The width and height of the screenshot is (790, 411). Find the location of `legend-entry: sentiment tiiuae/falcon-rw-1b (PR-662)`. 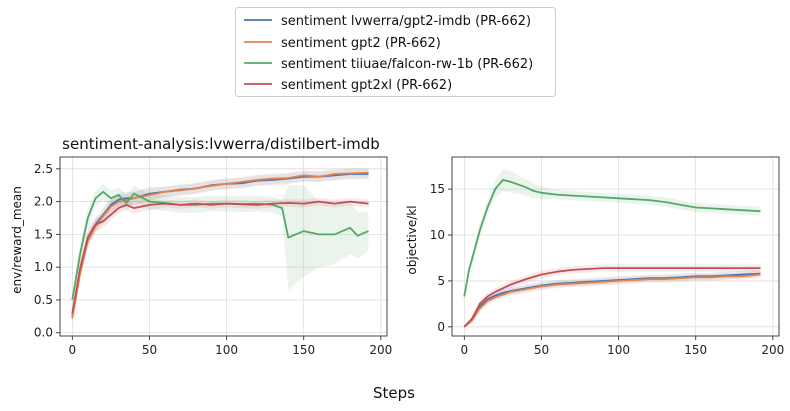

legend-entry: sentiment tiiuae/falcon-rw-1b (PR-662) is located at coordinates (388, 64).